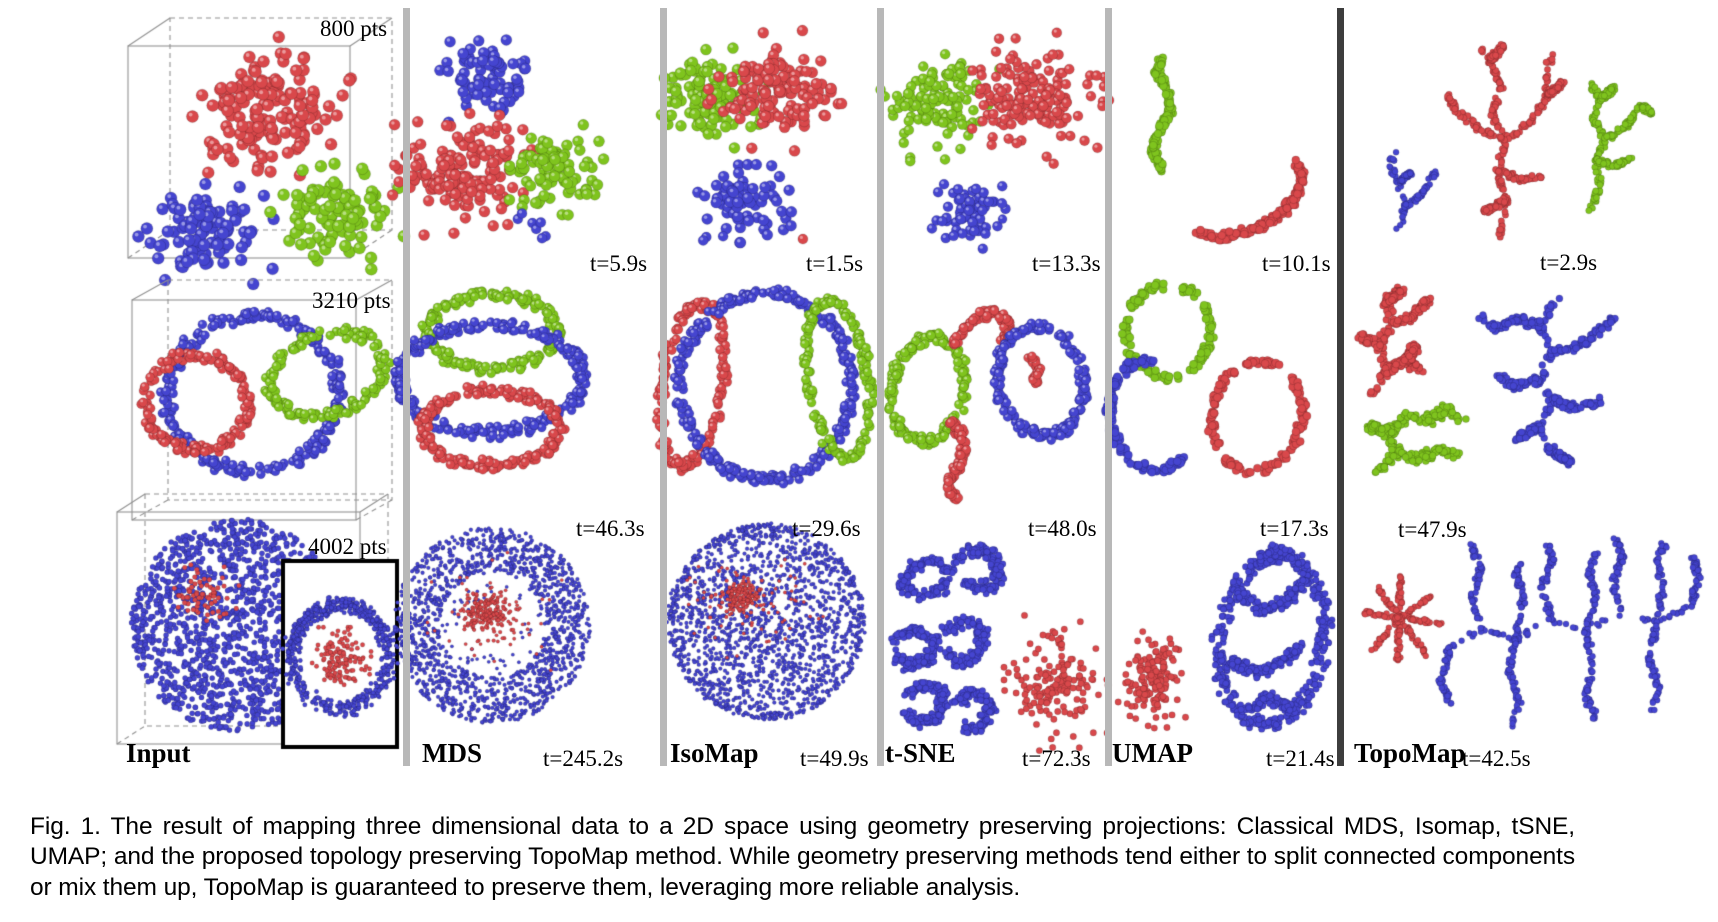 The height and width of the screenshot is (922, 1718). I want to click on points-count-label: 800 pts, so click(354, 28).